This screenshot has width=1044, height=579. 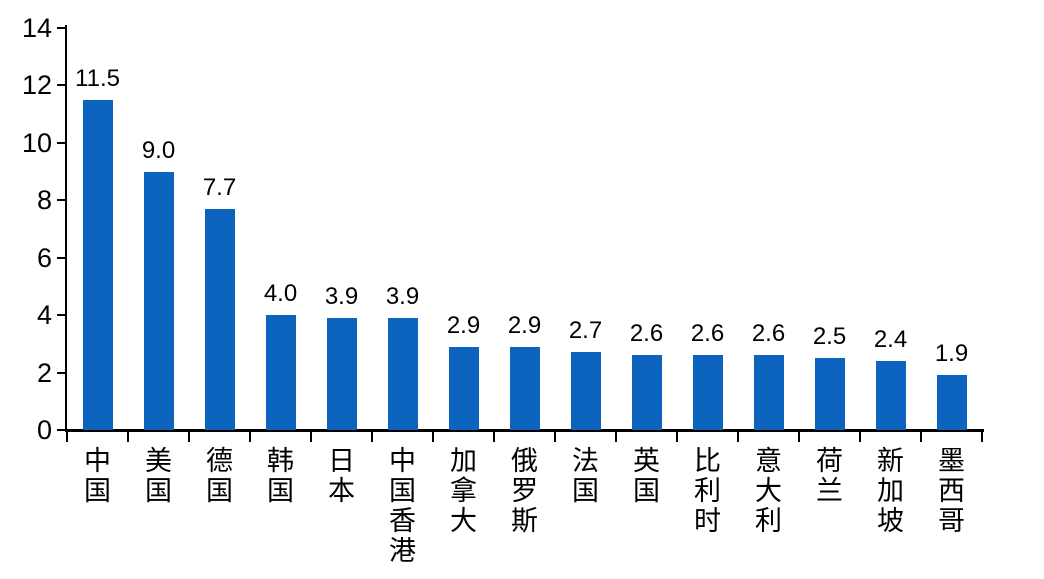 I want to click on y-axis-label: 8, so click(x=44, y=200).